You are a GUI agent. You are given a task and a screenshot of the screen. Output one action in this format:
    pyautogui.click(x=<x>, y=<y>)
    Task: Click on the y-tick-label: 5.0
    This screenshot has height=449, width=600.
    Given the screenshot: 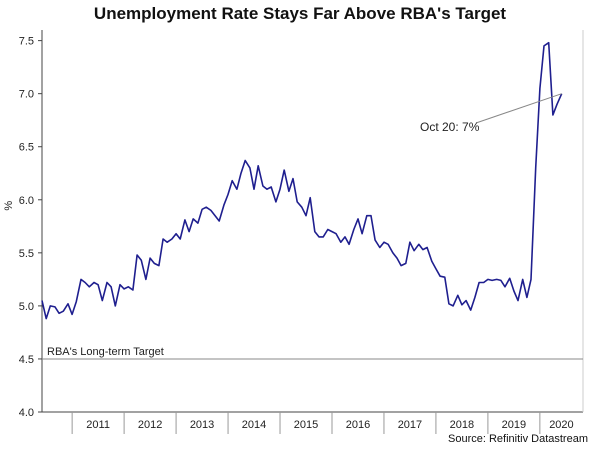 What is the action you would take?
    pyautogui.click(x=26, y=307)
    